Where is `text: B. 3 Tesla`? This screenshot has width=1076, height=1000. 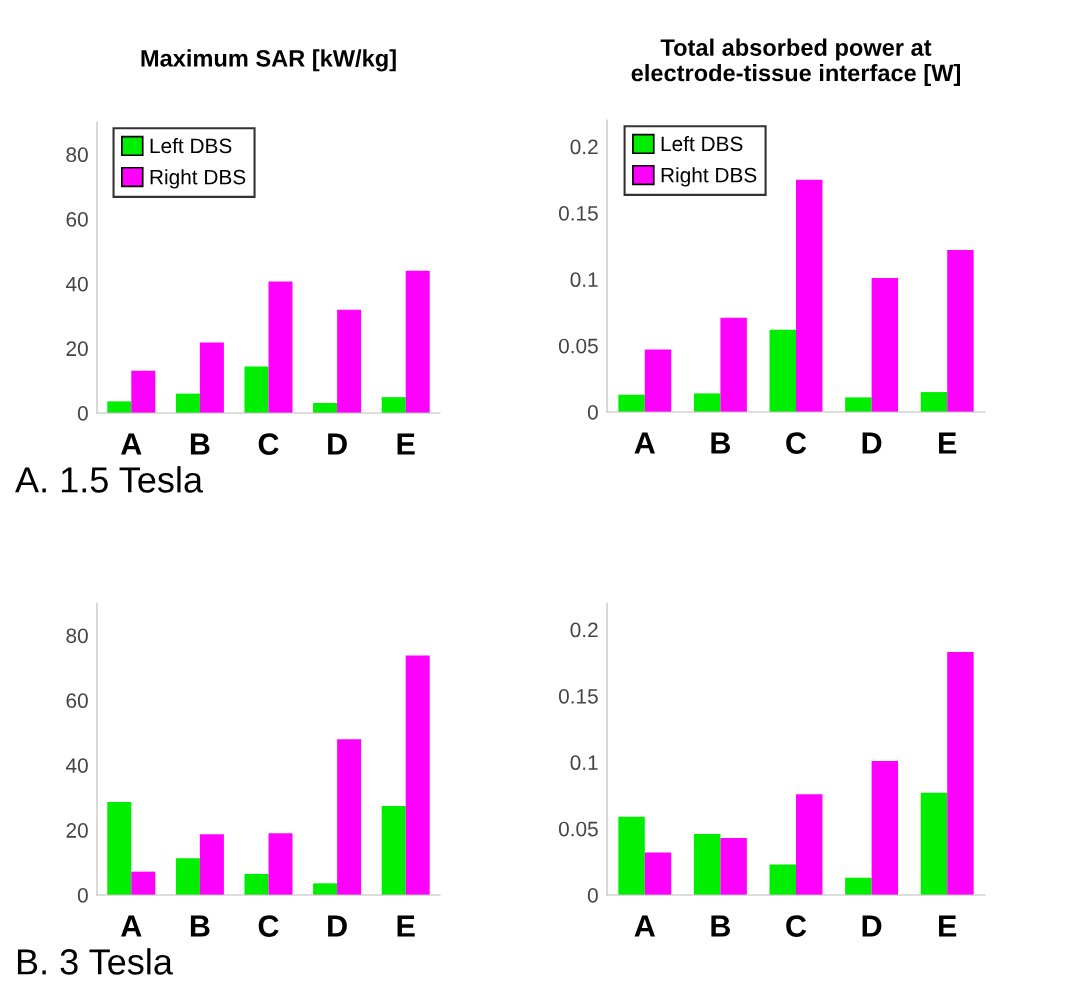 text: B. 3 Tesla is located at coordinates (95, 961).